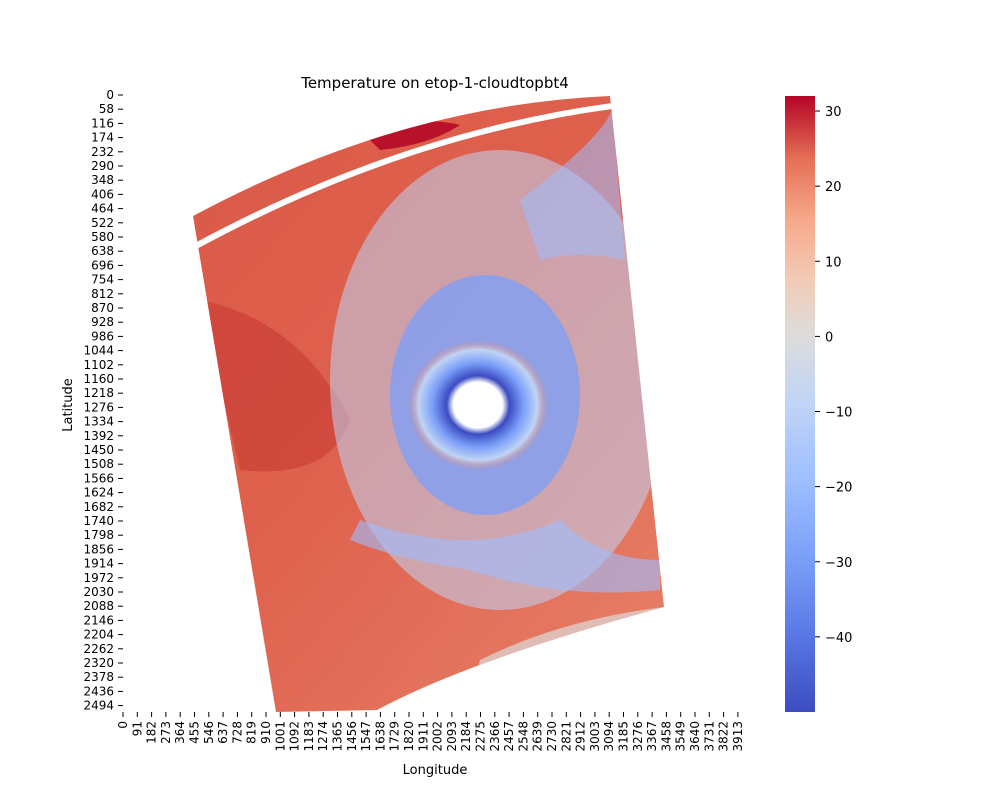 The height and width of the screenshot is (800, 1000). I want to click on x-tick-label: 2730, so click(552, 736).